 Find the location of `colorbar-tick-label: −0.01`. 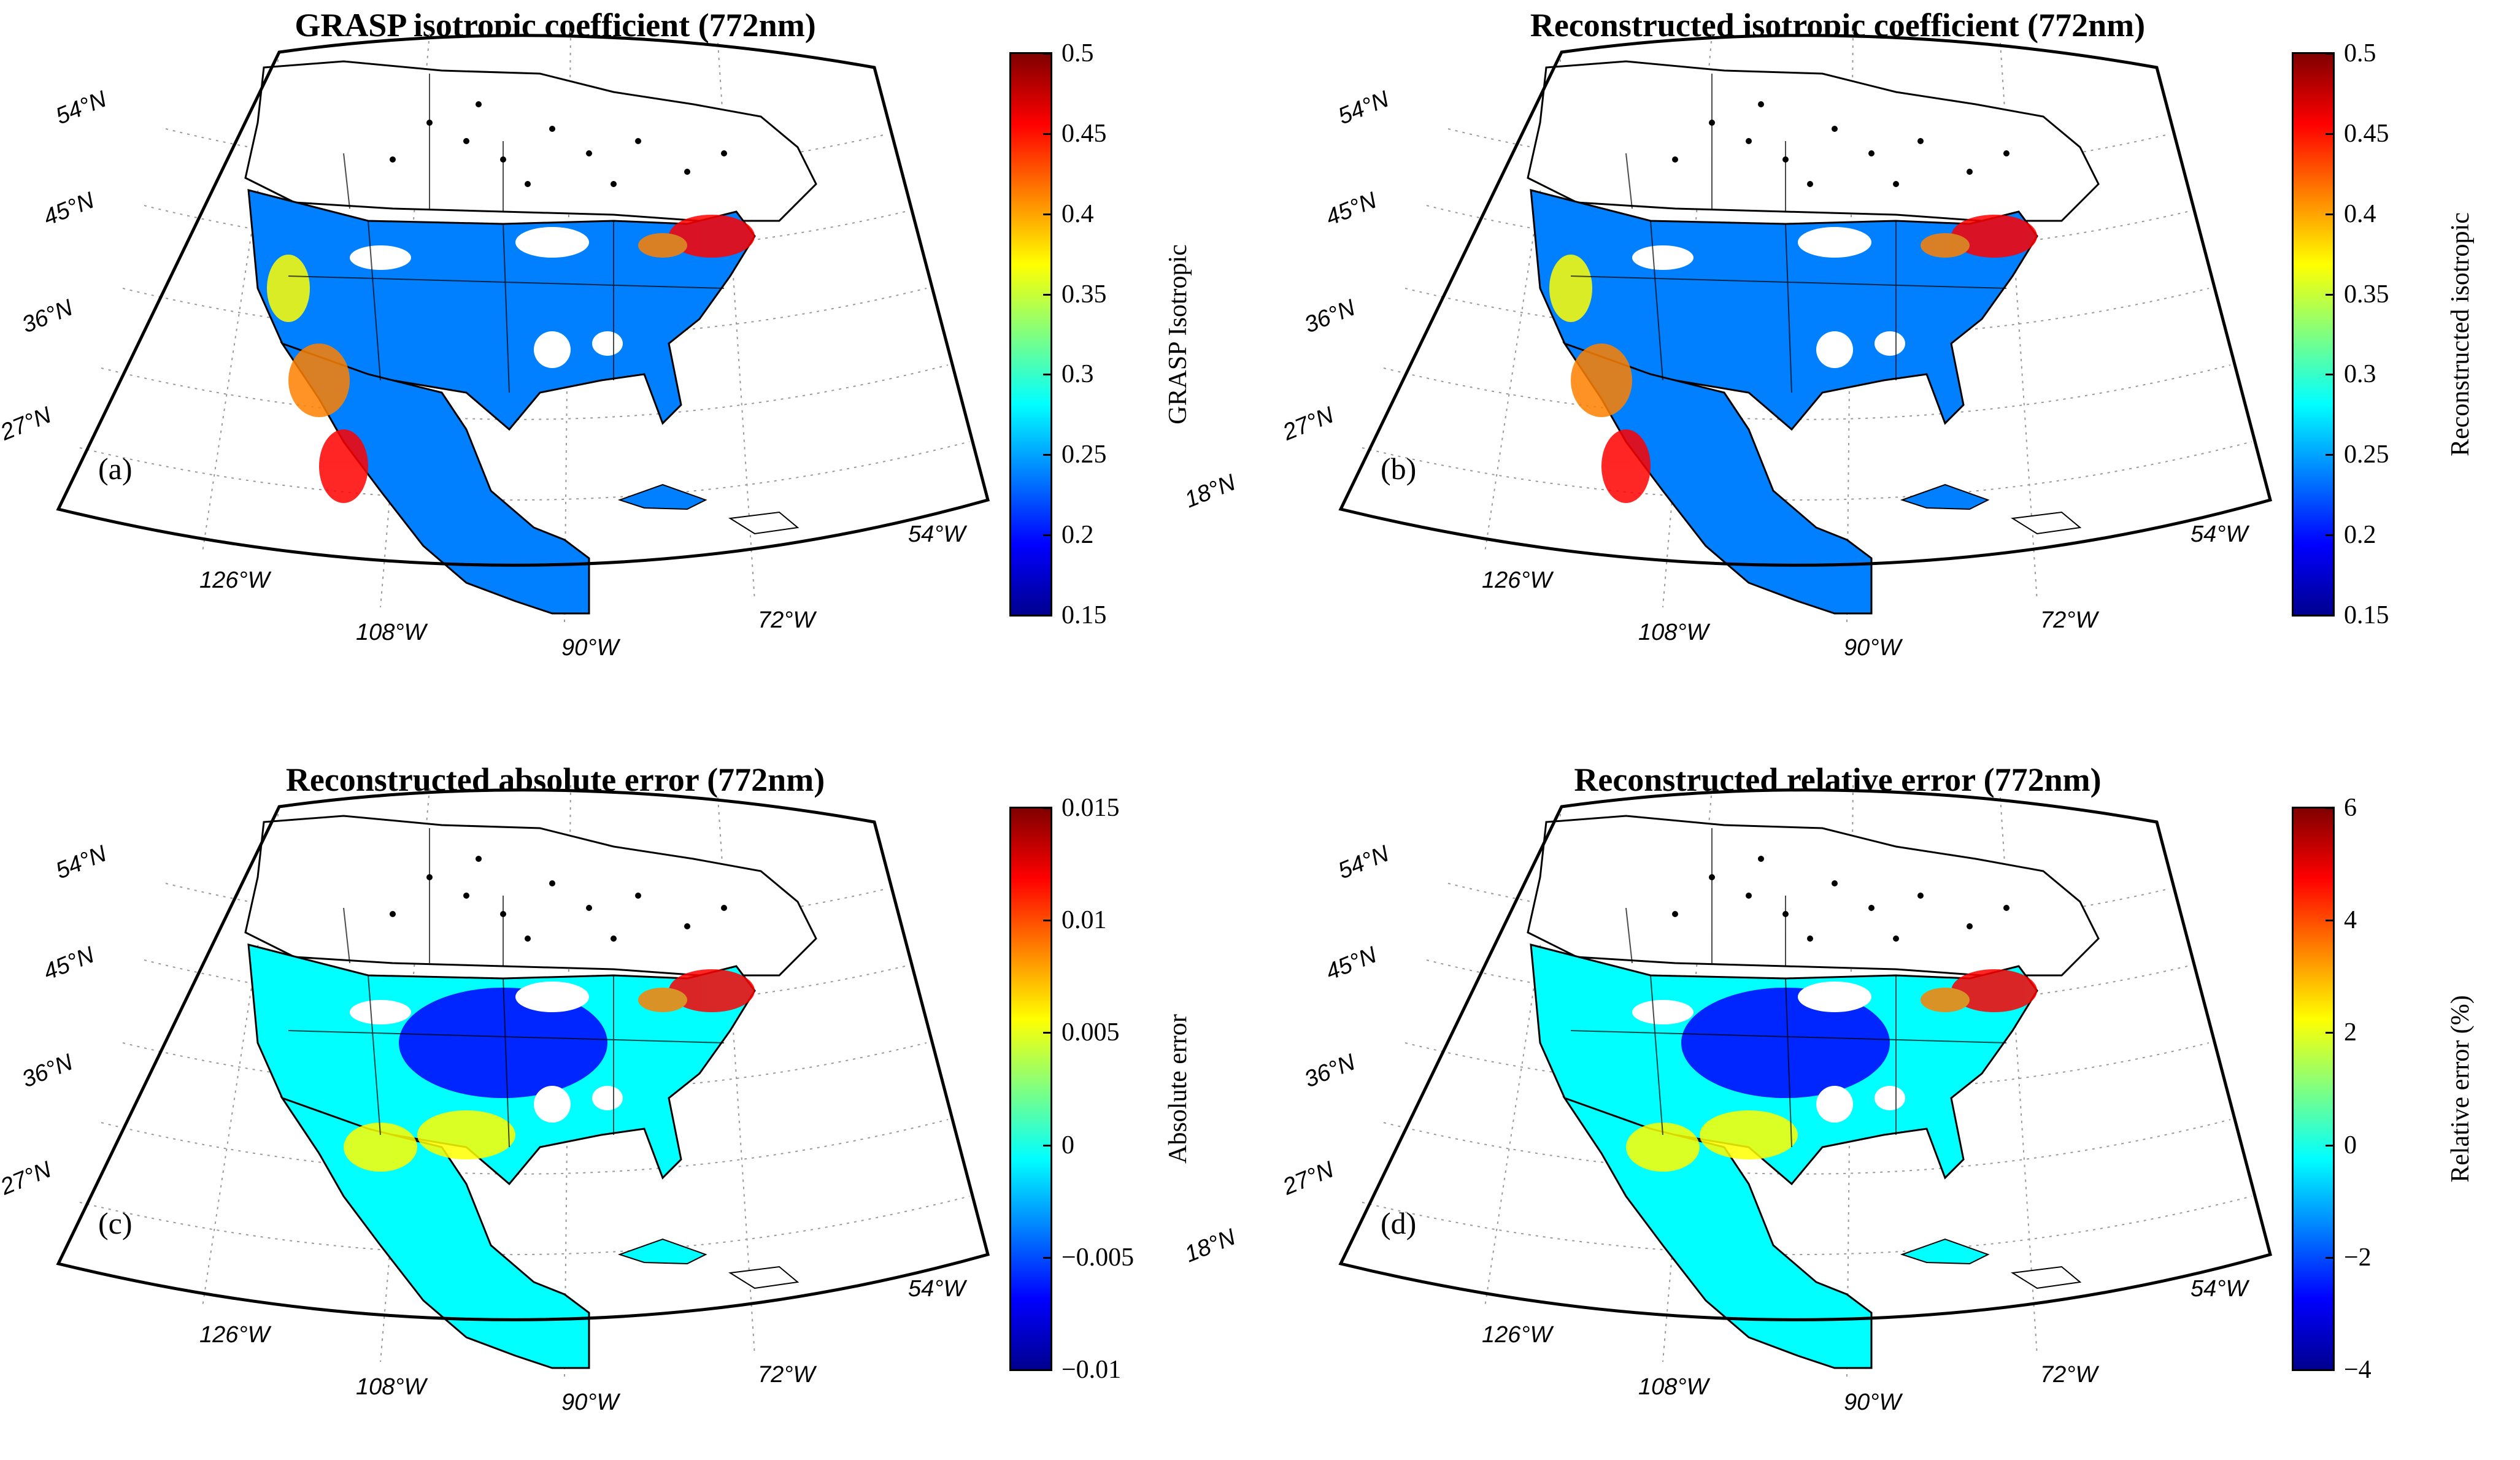

colorbar-tick-label: −0.01 is located at coordinates (1092, 1370).